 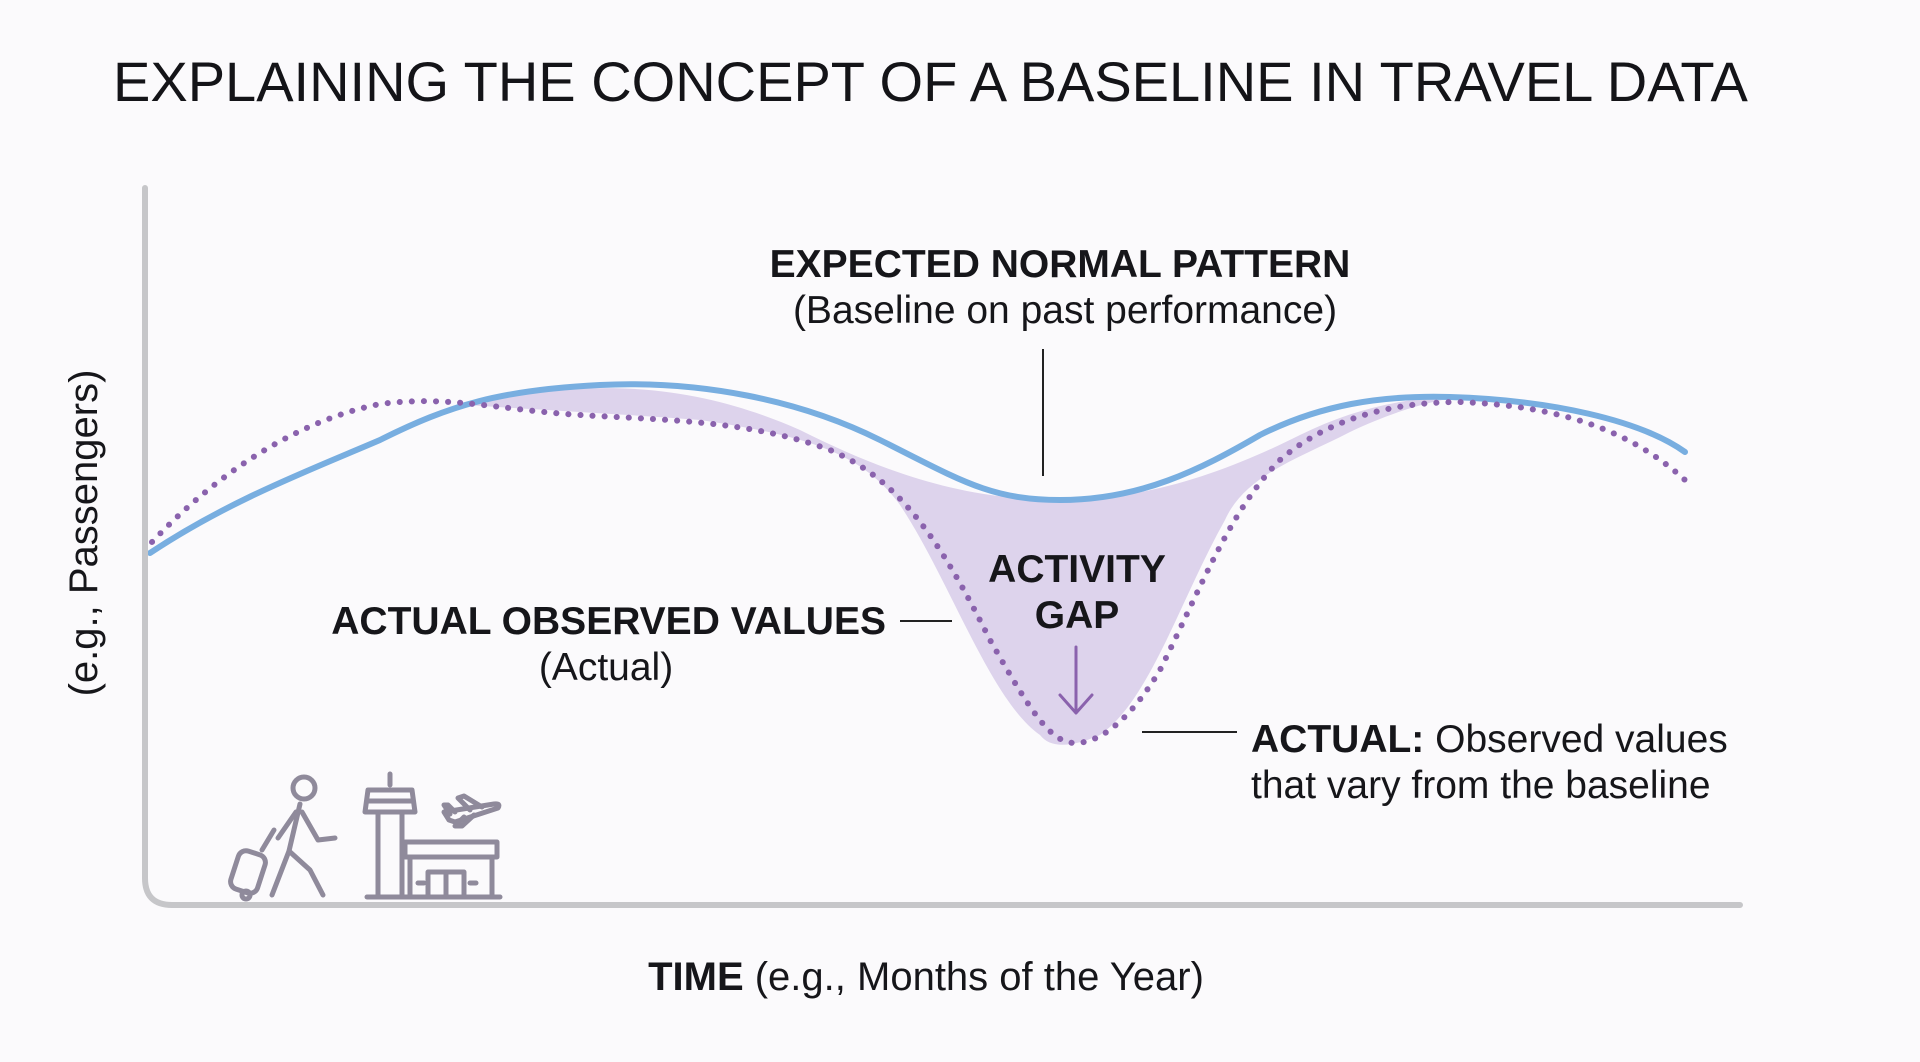 I want to click on activity-gap-label-line2: GAP, so click(x=1077, y=615).